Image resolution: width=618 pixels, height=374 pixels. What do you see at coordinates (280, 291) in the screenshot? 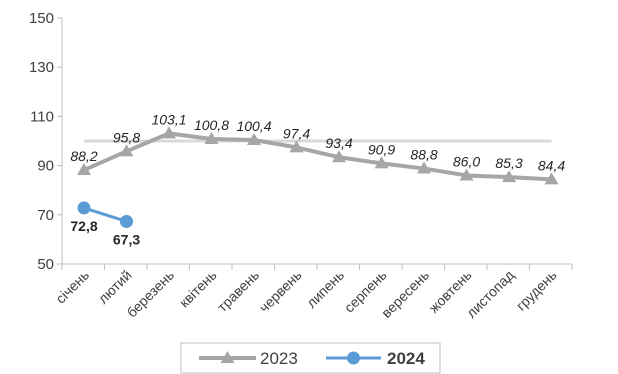
I see `x-tick-label: червень` at bounding box center [280, 291].